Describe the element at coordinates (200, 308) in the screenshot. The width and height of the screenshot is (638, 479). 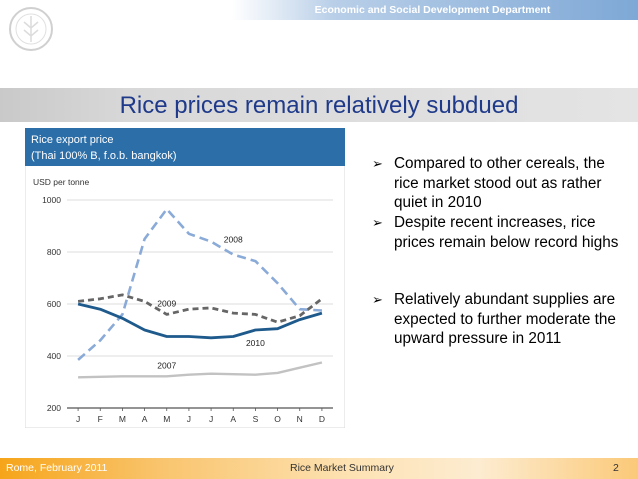
I see `series-line-2009` at that location.